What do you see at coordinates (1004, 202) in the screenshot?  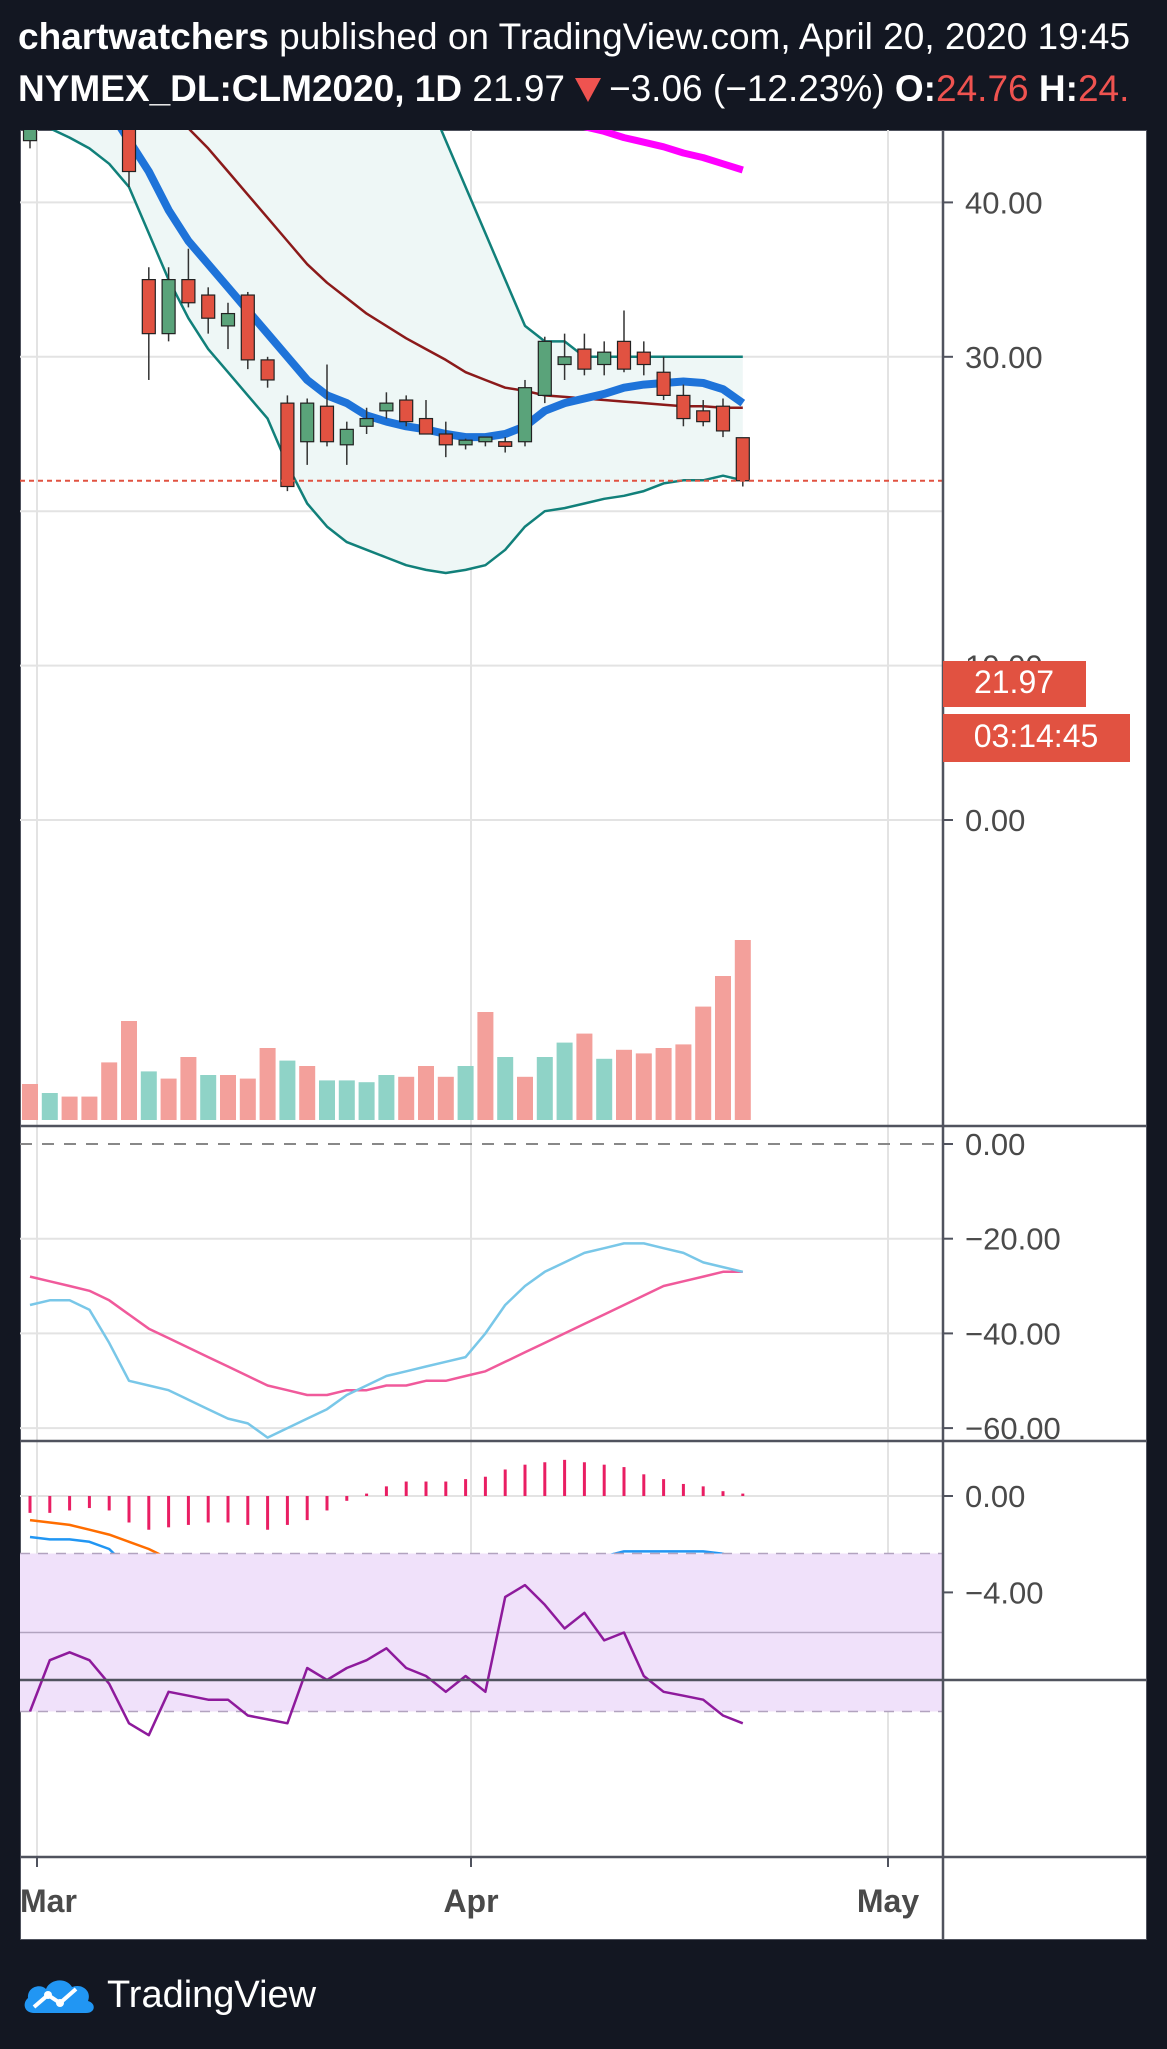 I see `price-axis-label: 40.00` at bounding box center [1004, 202].